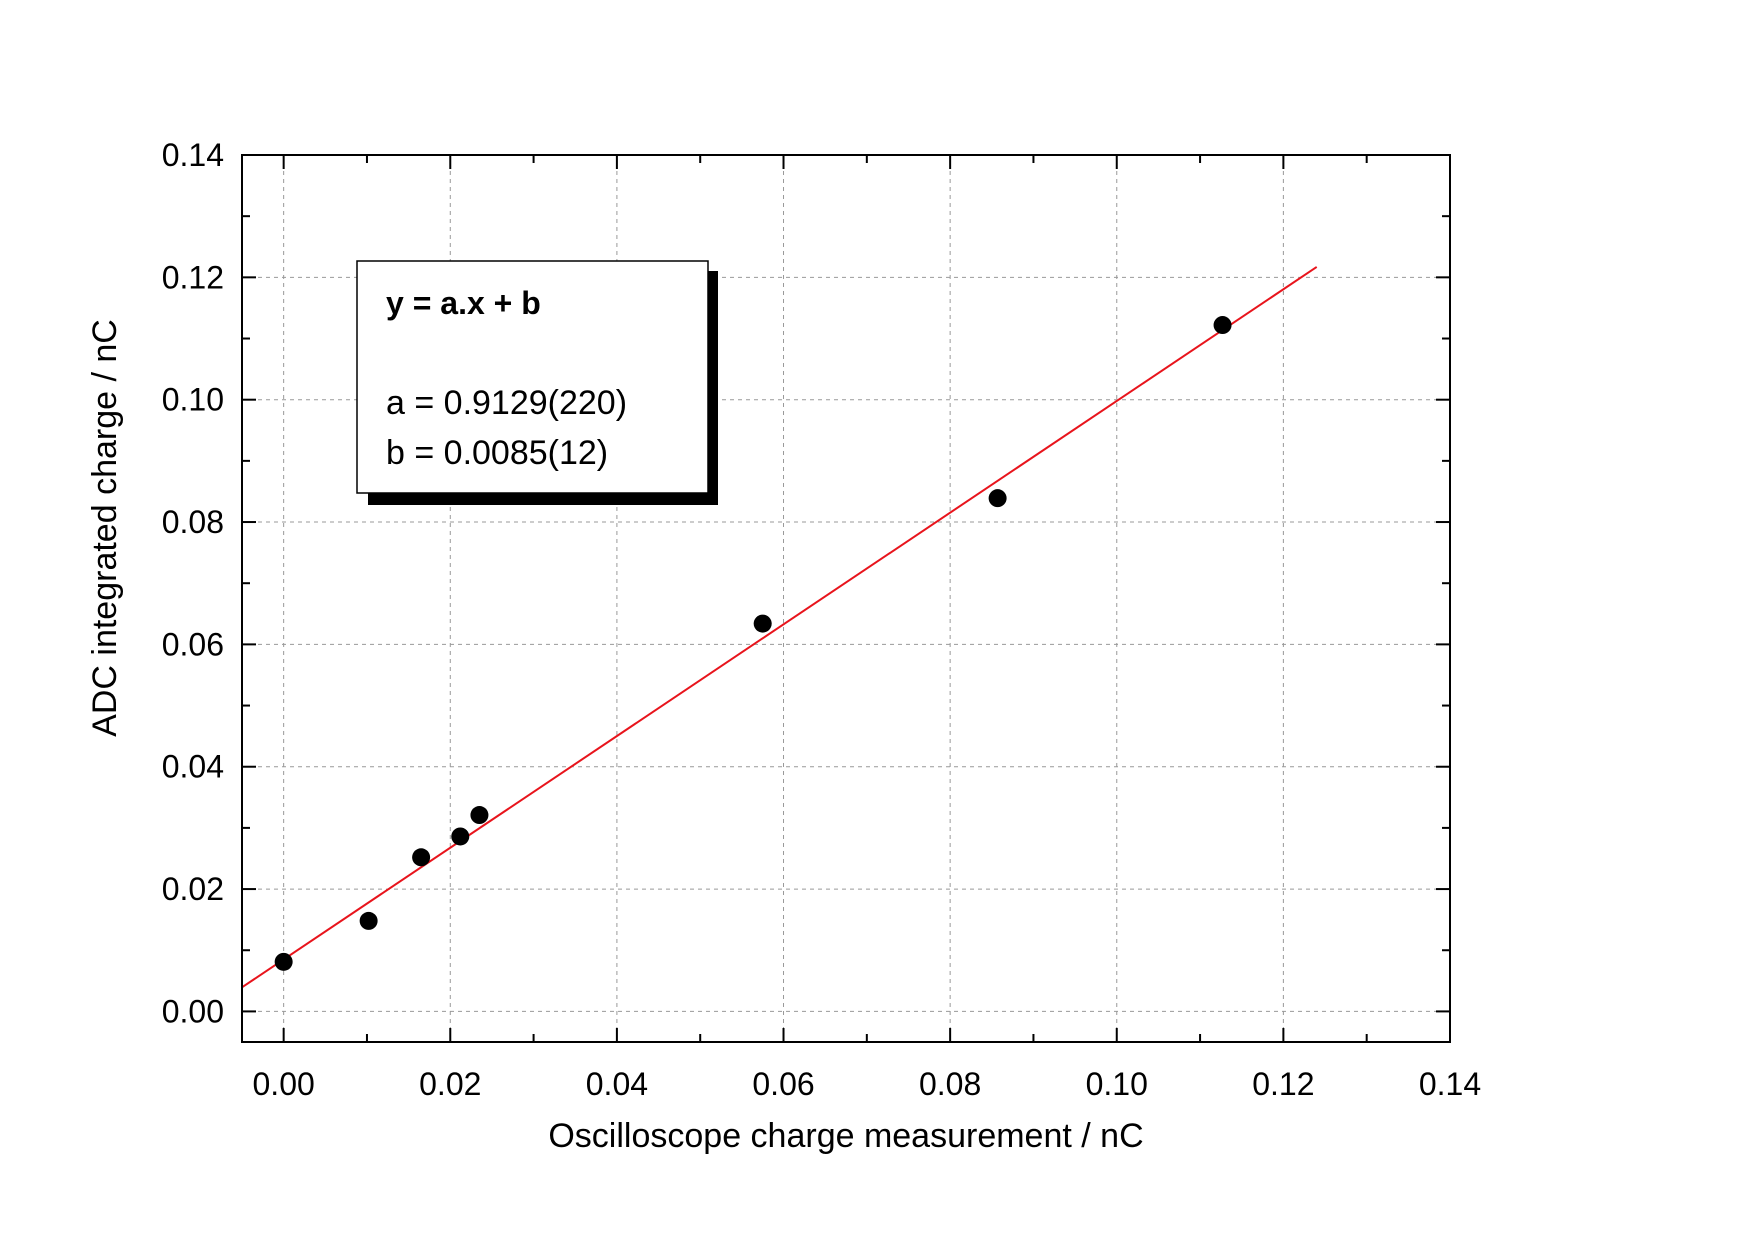 This screenshot has width=1754, height=1239. I want to click on y-tick-label: 0.02, so click(193, 889).